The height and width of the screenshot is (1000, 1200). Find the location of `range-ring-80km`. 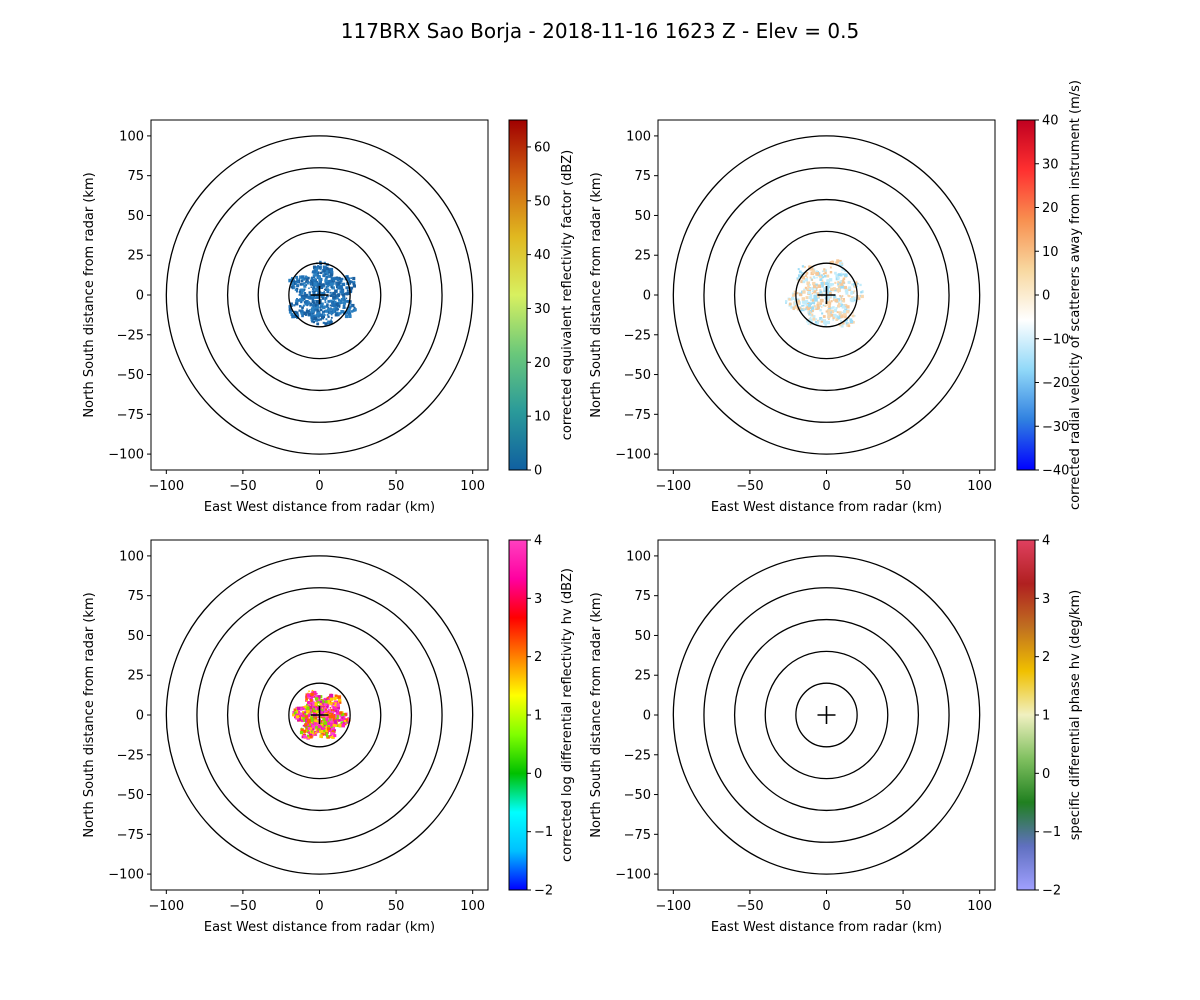

range-ring-80km is located at coordinates (826, 715).